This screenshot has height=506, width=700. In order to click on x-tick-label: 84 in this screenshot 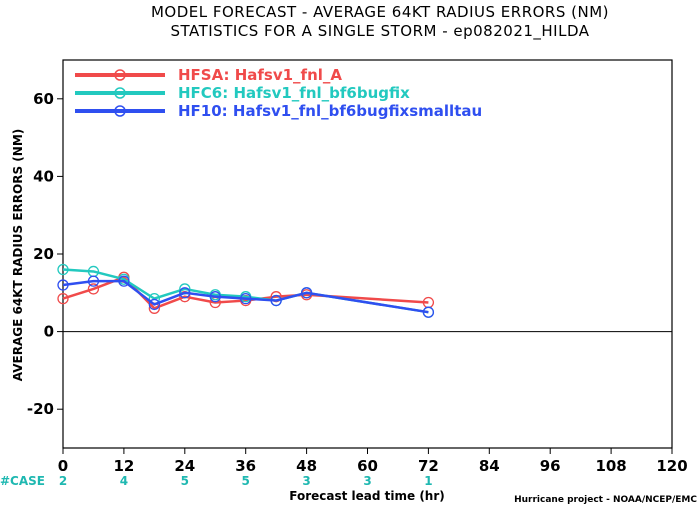, I will do `click(489, 466)`.